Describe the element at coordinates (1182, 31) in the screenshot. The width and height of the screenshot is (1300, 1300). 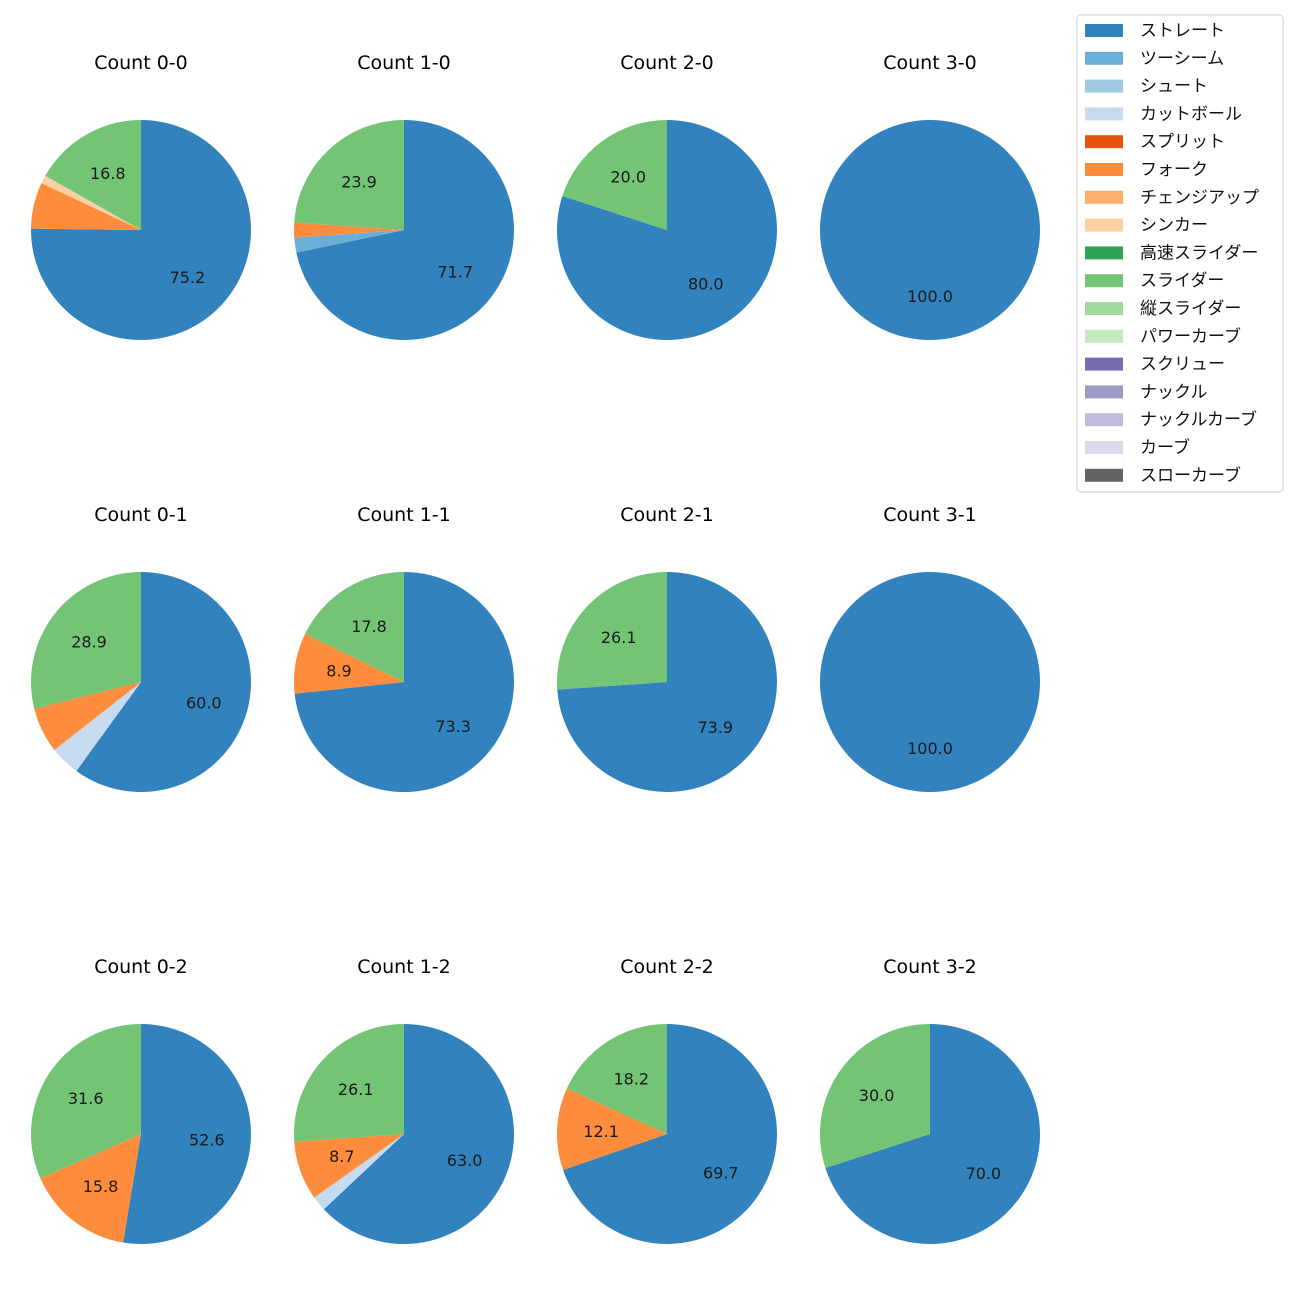
I see `legend-label: ストレート` at that location.